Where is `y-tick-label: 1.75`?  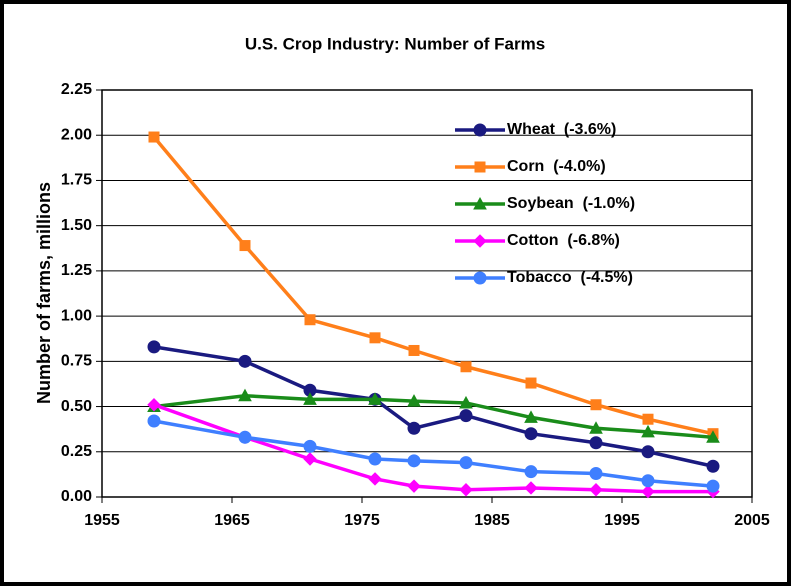 y-tick-label: 1.75 is located at coordinates (76, 180).